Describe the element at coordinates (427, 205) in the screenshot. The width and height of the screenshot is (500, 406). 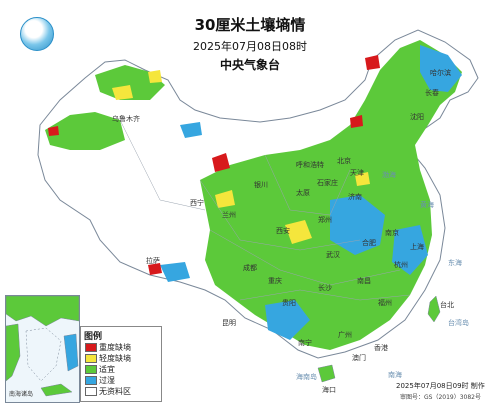
I see `sea-label: 黄海` at that location.